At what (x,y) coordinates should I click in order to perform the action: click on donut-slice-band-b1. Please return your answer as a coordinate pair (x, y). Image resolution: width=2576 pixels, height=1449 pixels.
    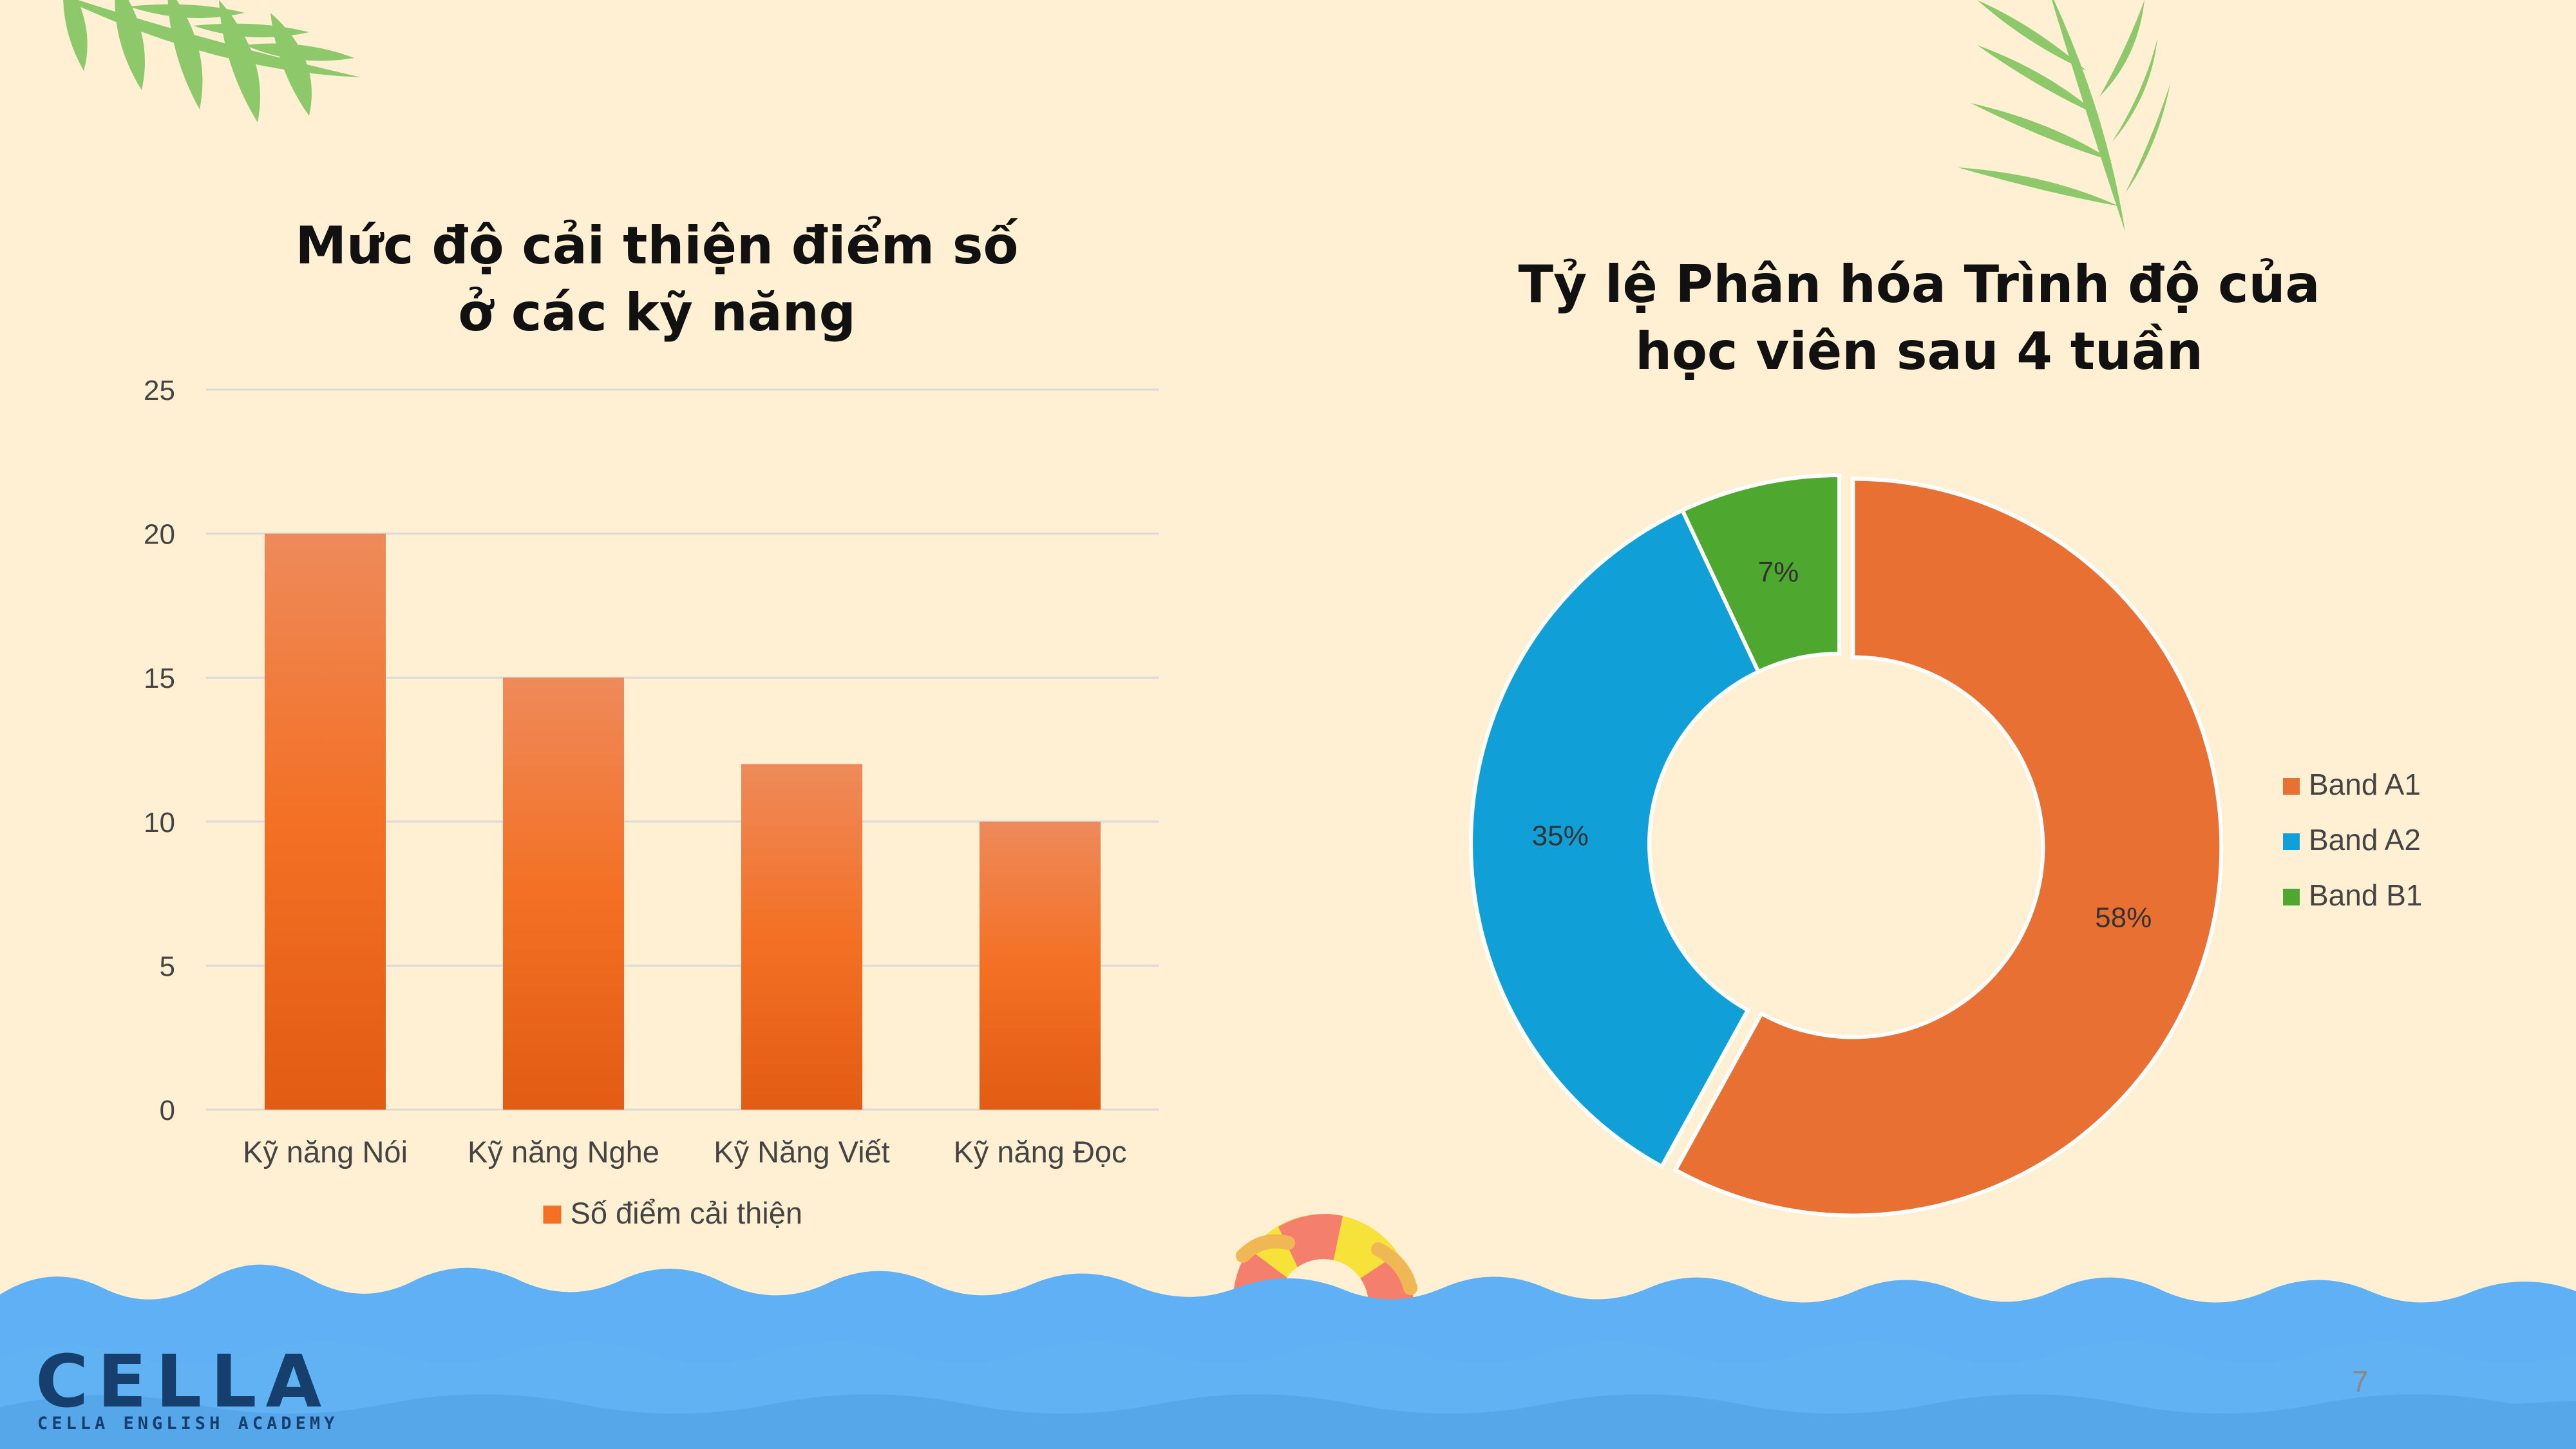
    Looking at the image, I should click on (1760, 574).